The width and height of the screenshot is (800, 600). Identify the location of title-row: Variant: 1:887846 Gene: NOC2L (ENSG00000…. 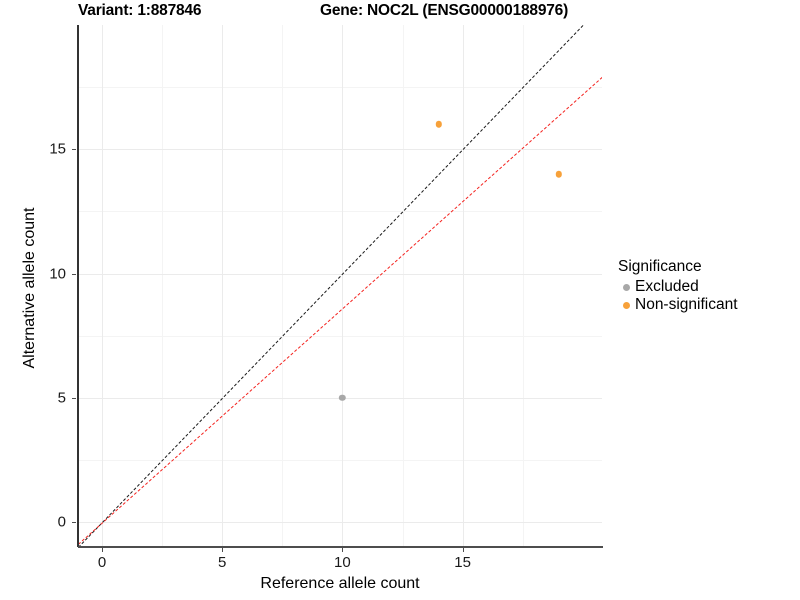
(400, 13).